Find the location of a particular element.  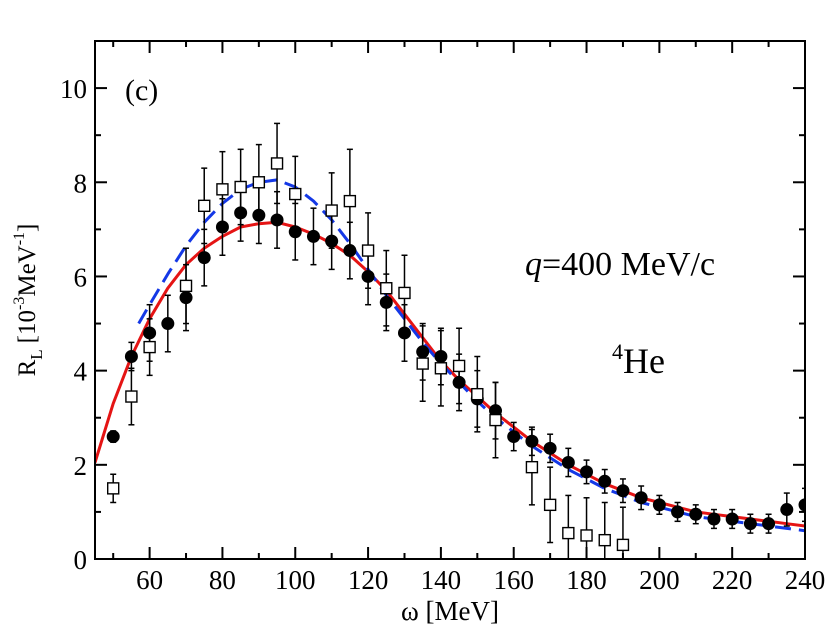

x-tick-label: 120 is located at coordinates (368, 580).